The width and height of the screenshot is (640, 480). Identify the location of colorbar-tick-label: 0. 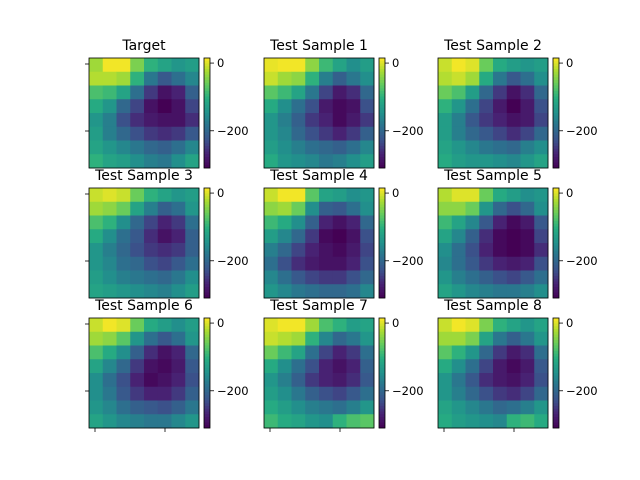
(395, 323).